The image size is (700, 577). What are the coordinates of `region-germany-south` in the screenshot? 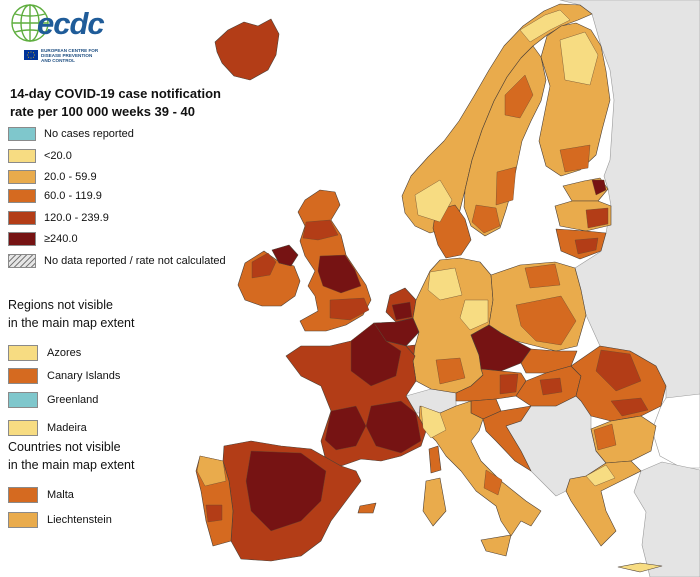 It's located at (450, 371).